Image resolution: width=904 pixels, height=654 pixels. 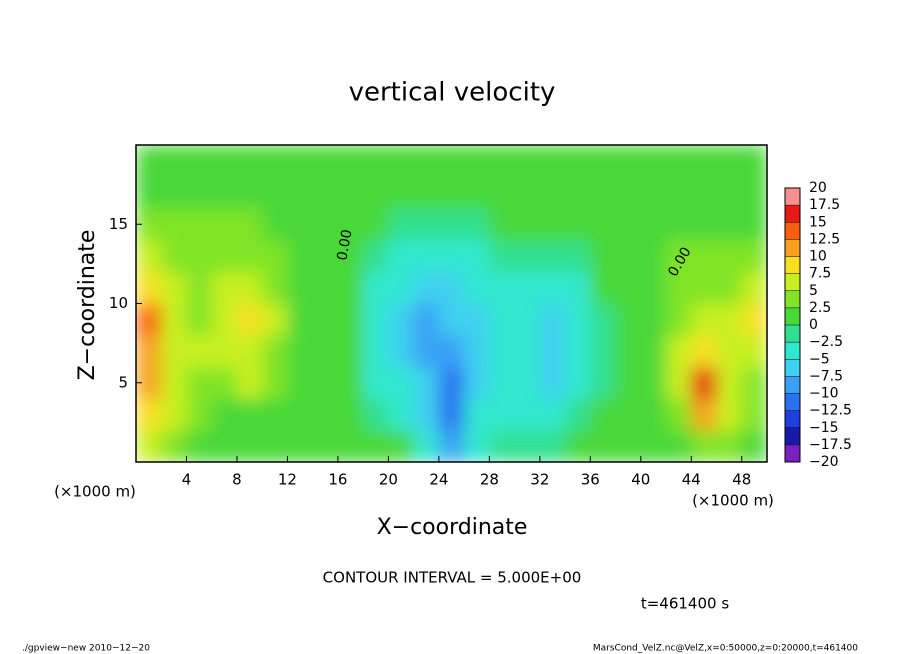 I want to click on colorbar-label: 0, so click(x=813, y=325).